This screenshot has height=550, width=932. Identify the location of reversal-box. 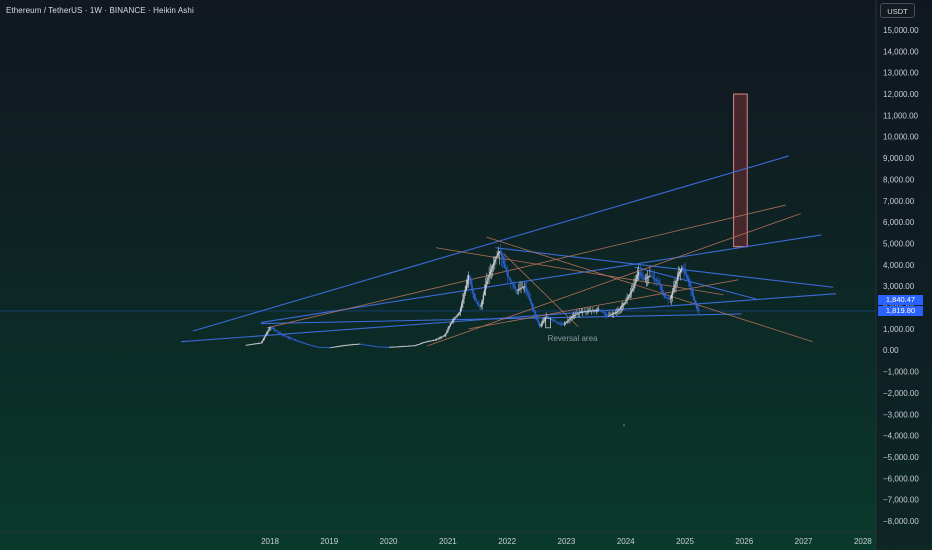
(548, 323).